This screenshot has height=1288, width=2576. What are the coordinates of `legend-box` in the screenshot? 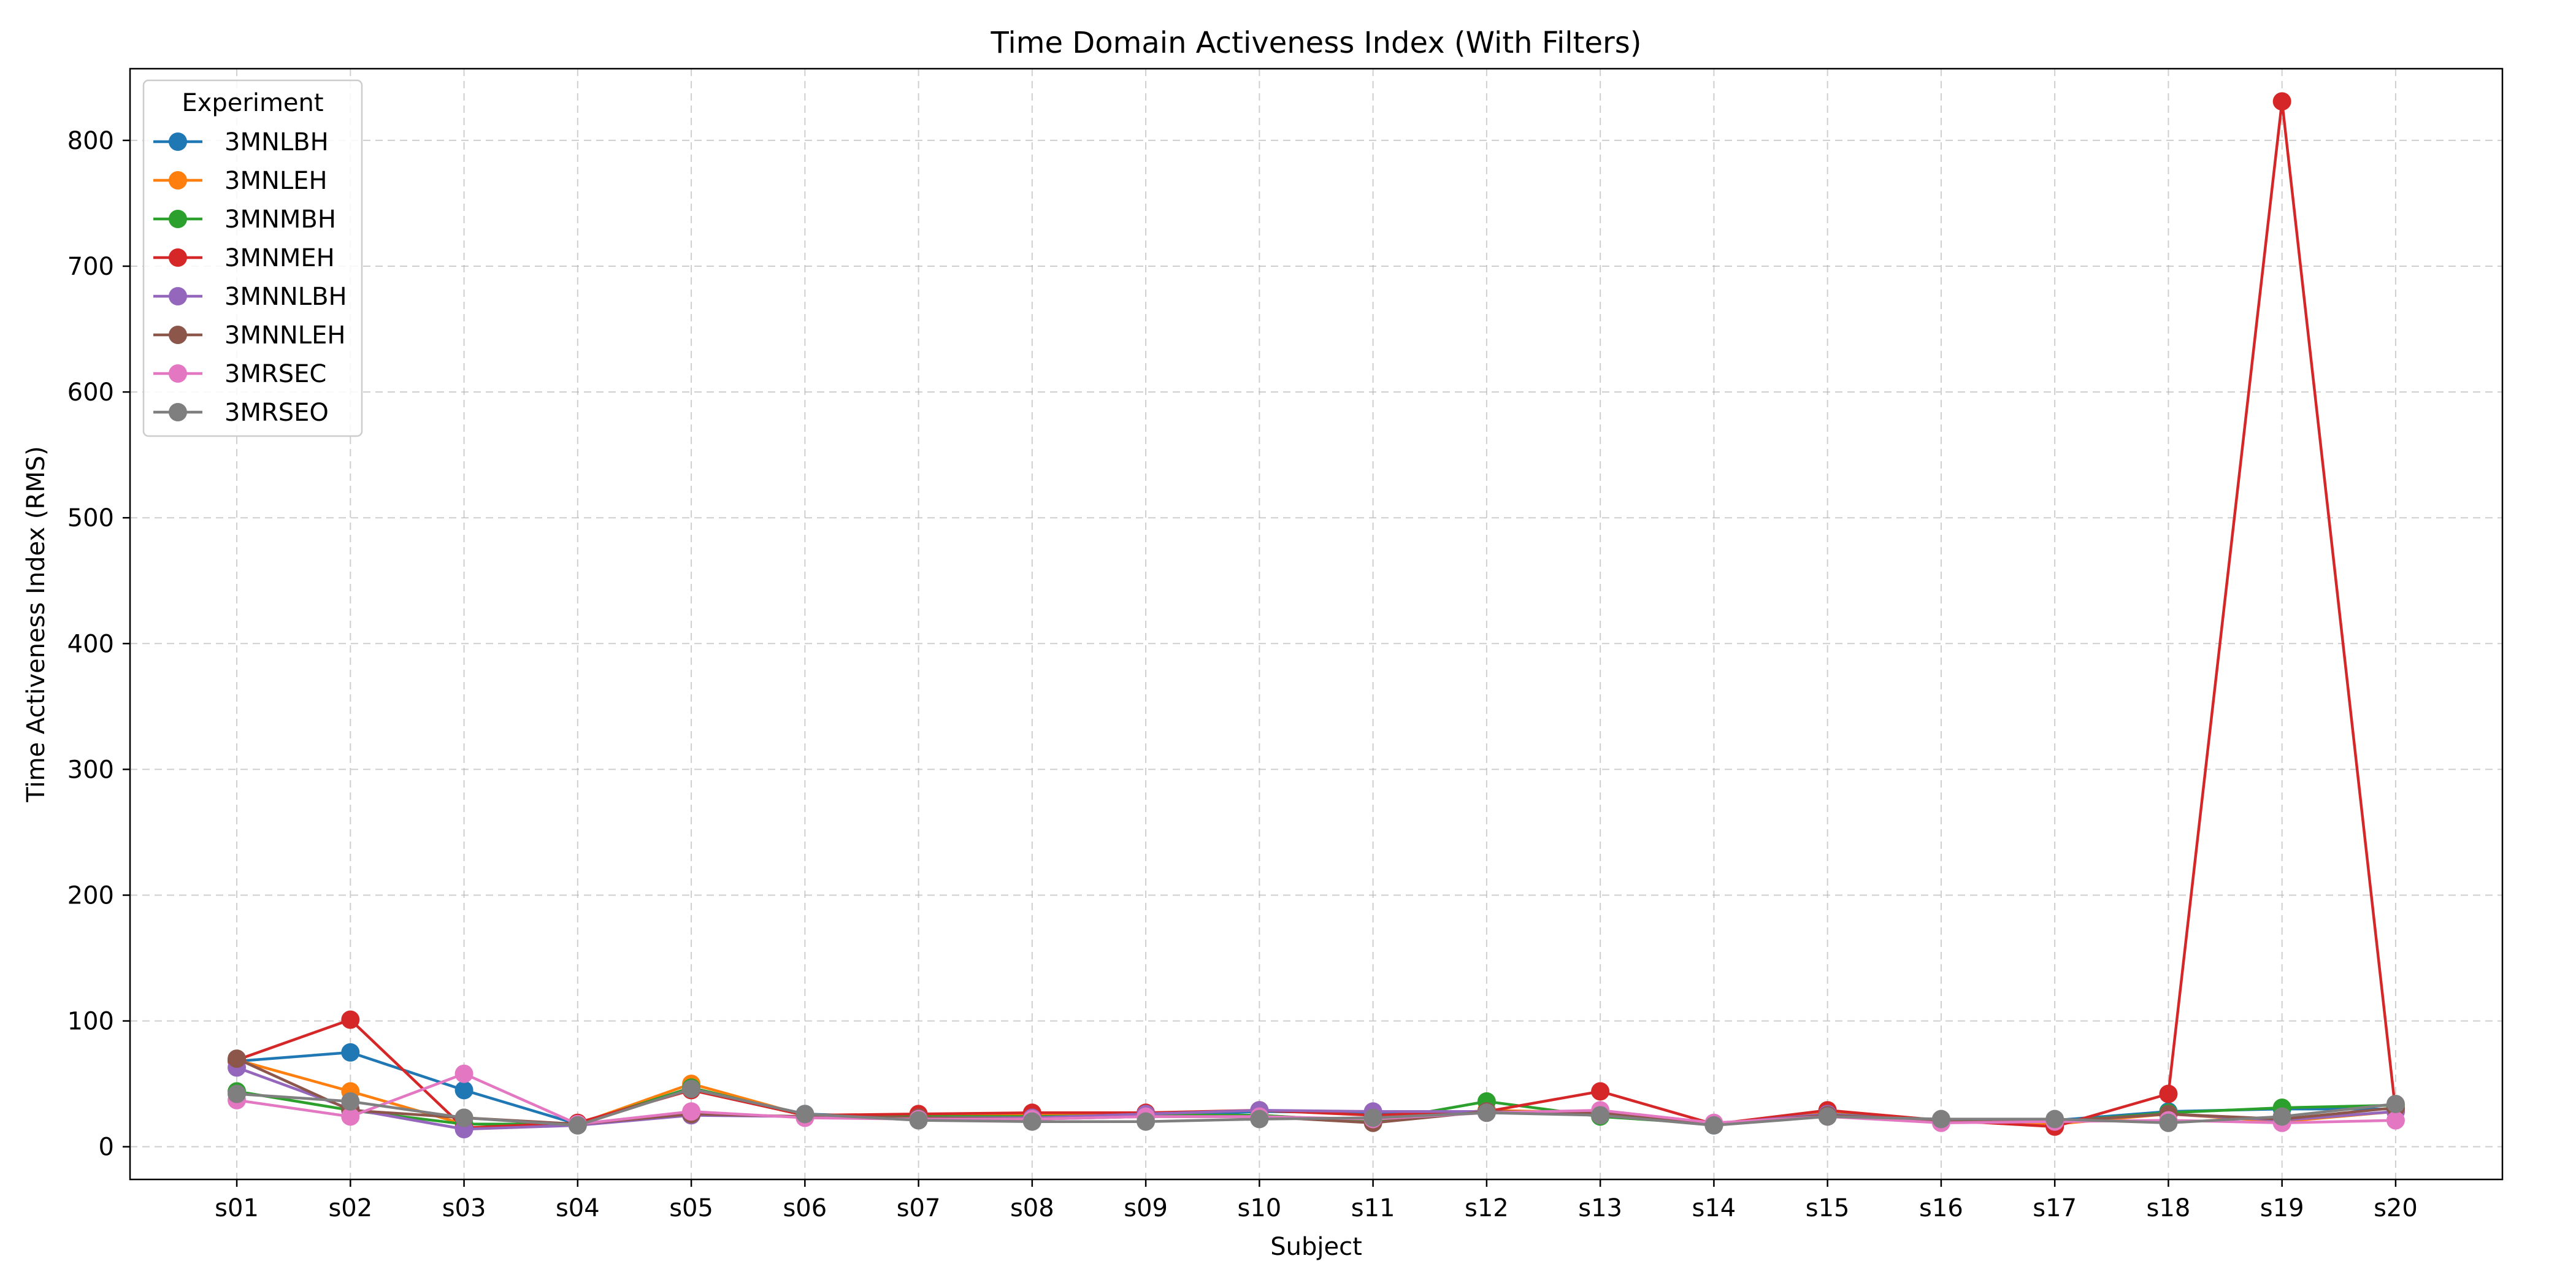 It's located at (252, 258).